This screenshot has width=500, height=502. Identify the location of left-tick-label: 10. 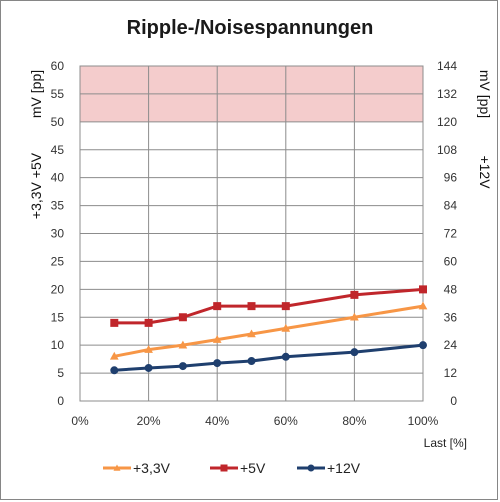
(58, 345).